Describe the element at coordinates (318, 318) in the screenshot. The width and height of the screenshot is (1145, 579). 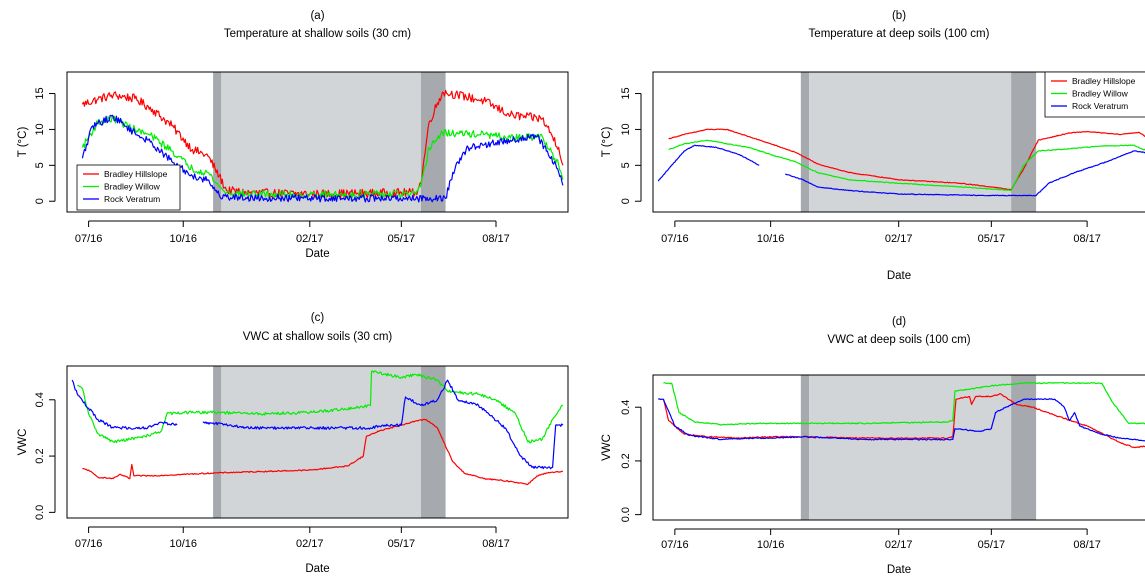
I see `panel-label: (c)` at that location.